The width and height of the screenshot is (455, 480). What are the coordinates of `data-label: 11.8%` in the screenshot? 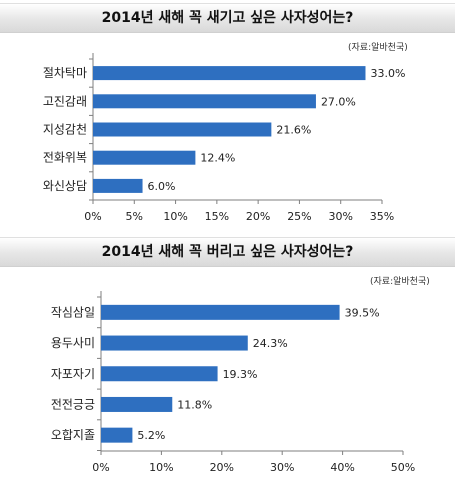 It's located at (194, 404).